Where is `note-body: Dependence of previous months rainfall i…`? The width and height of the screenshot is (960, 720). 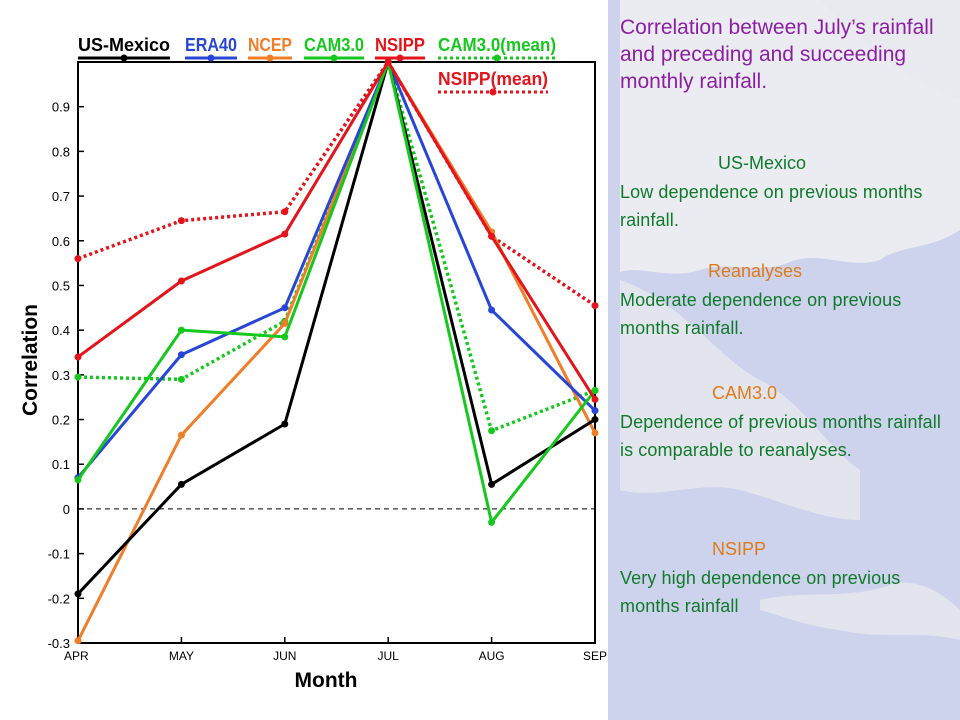 note-body: Dependence of previous months rainfall i… is located at coordinates (780, 436).